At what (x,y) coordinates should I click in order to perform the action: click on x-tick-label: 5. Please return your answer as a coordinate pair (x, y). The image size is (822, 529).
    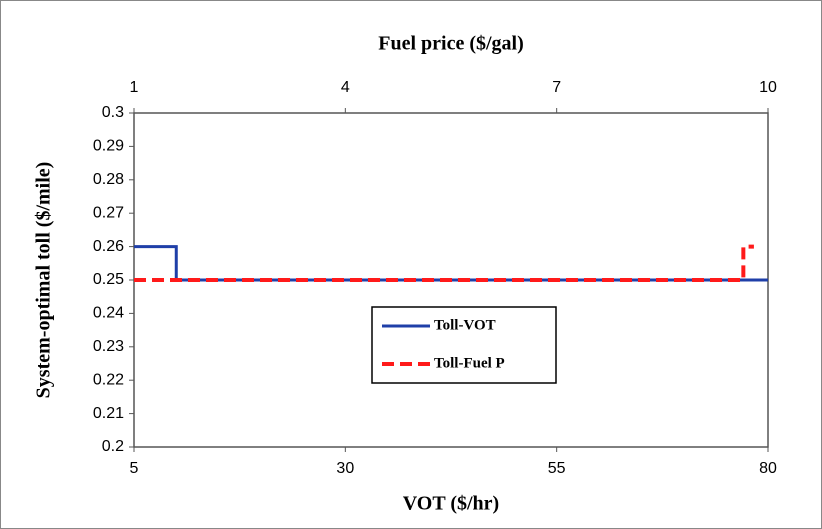
    Looking at the image, I should click on (134, 468).